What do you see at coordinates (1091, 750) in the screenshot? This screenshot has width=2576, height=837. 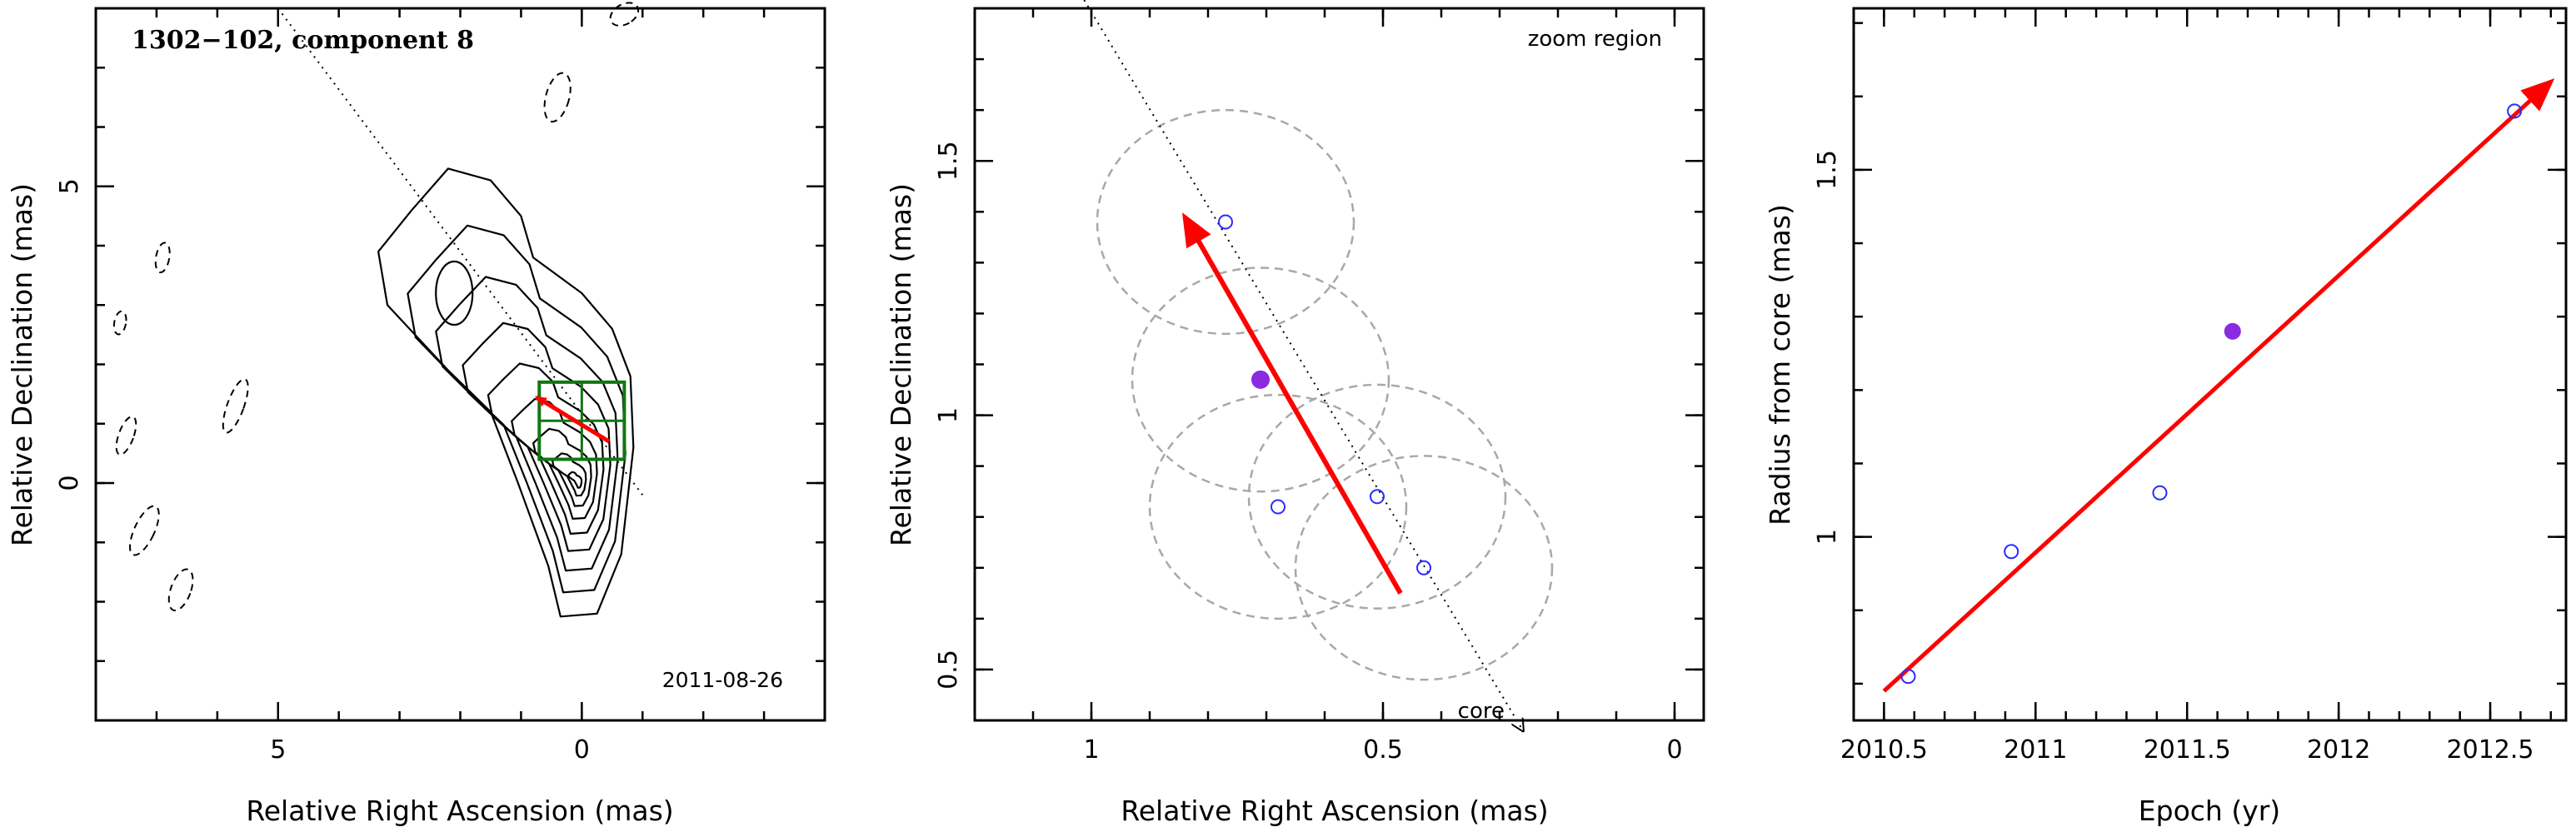 I see `x-tick-label: 1` at bounding box center [1091, 750].